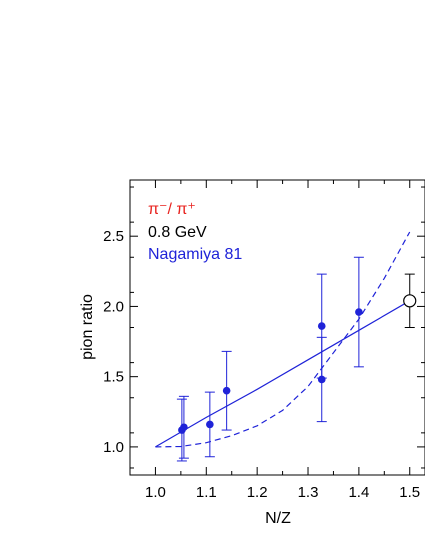 This screenshot has height=550, width=425. Describe the element at coordinates (358, 492) in the screenshot. I see `x-tick-label: 1.4` at that location.